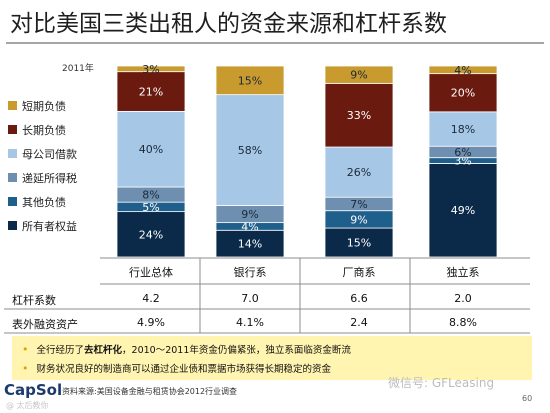 The width and height of the screenshot is (550, 413). I want to click on legend-label: 递延所得税, so click(49, 178).